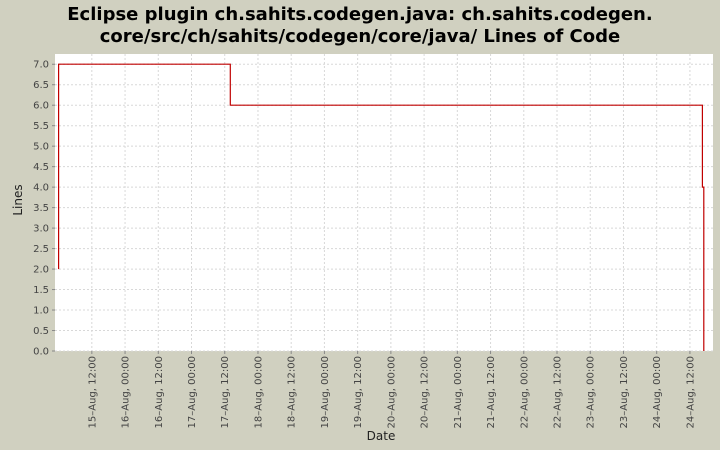 This screenshot has height=450, width=720. Describe the element at coordinates (458, 392) in the screenshot. I see `x-tick-label: 21–Aug, 00:00` at that location.